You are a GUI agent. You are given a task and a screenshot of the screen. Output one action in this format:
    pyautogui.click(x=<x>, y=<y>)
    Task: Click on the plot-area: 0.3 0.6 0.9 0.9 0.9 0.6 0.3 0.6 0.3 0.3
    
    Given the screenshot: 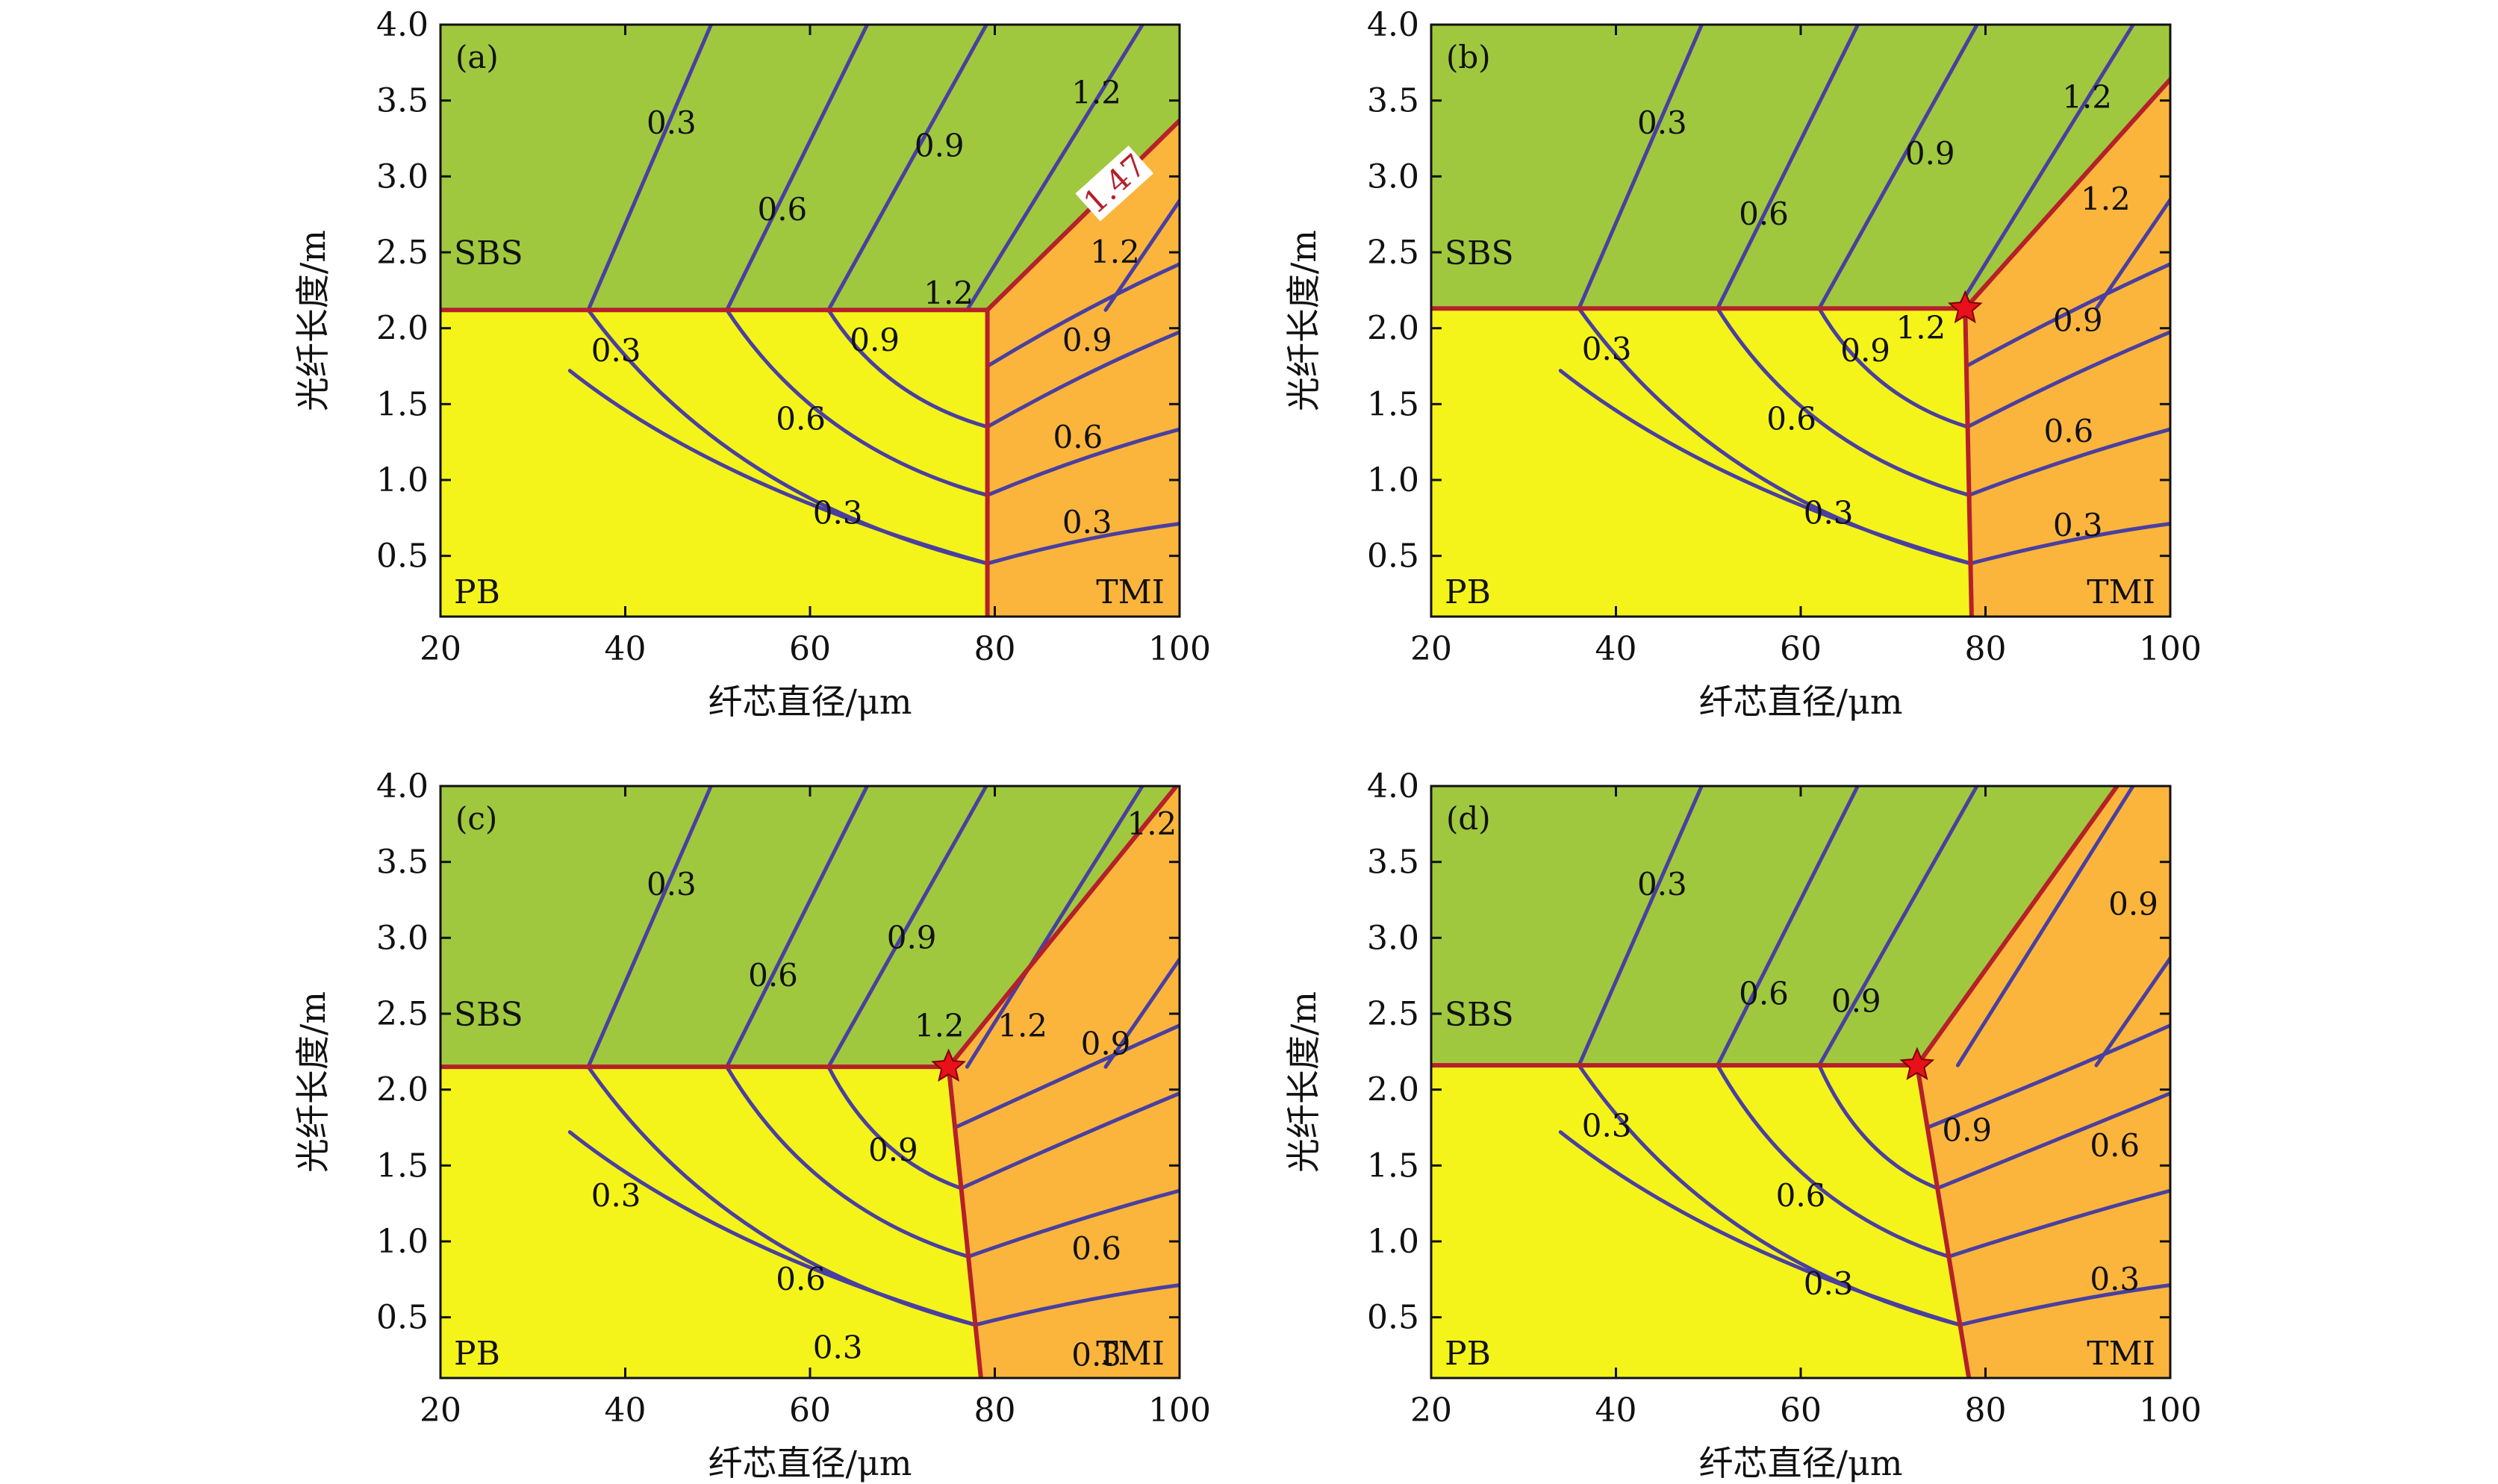 What is the action you would take?
    pyautogui.click(x=1800, y=1082)
    